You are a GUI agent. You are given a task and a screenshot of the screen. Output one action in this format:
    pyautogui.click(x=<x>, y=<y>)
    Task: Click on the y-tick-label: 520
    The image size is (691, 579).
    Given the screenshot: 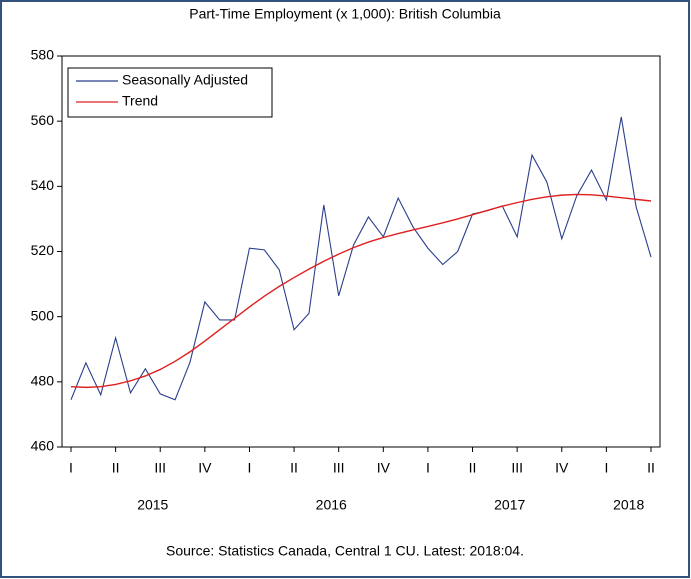 What is the action you would take?
    pyautogui.click(x=43, y=250)
    